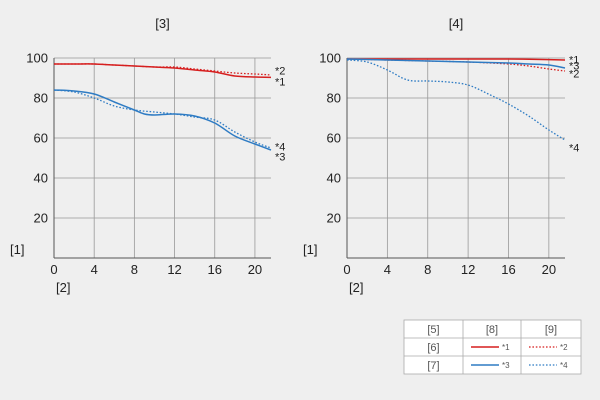  Describe the element at coordinates (433, 348) in the screenshot. I see `legend-row-label: [6]` at that location.